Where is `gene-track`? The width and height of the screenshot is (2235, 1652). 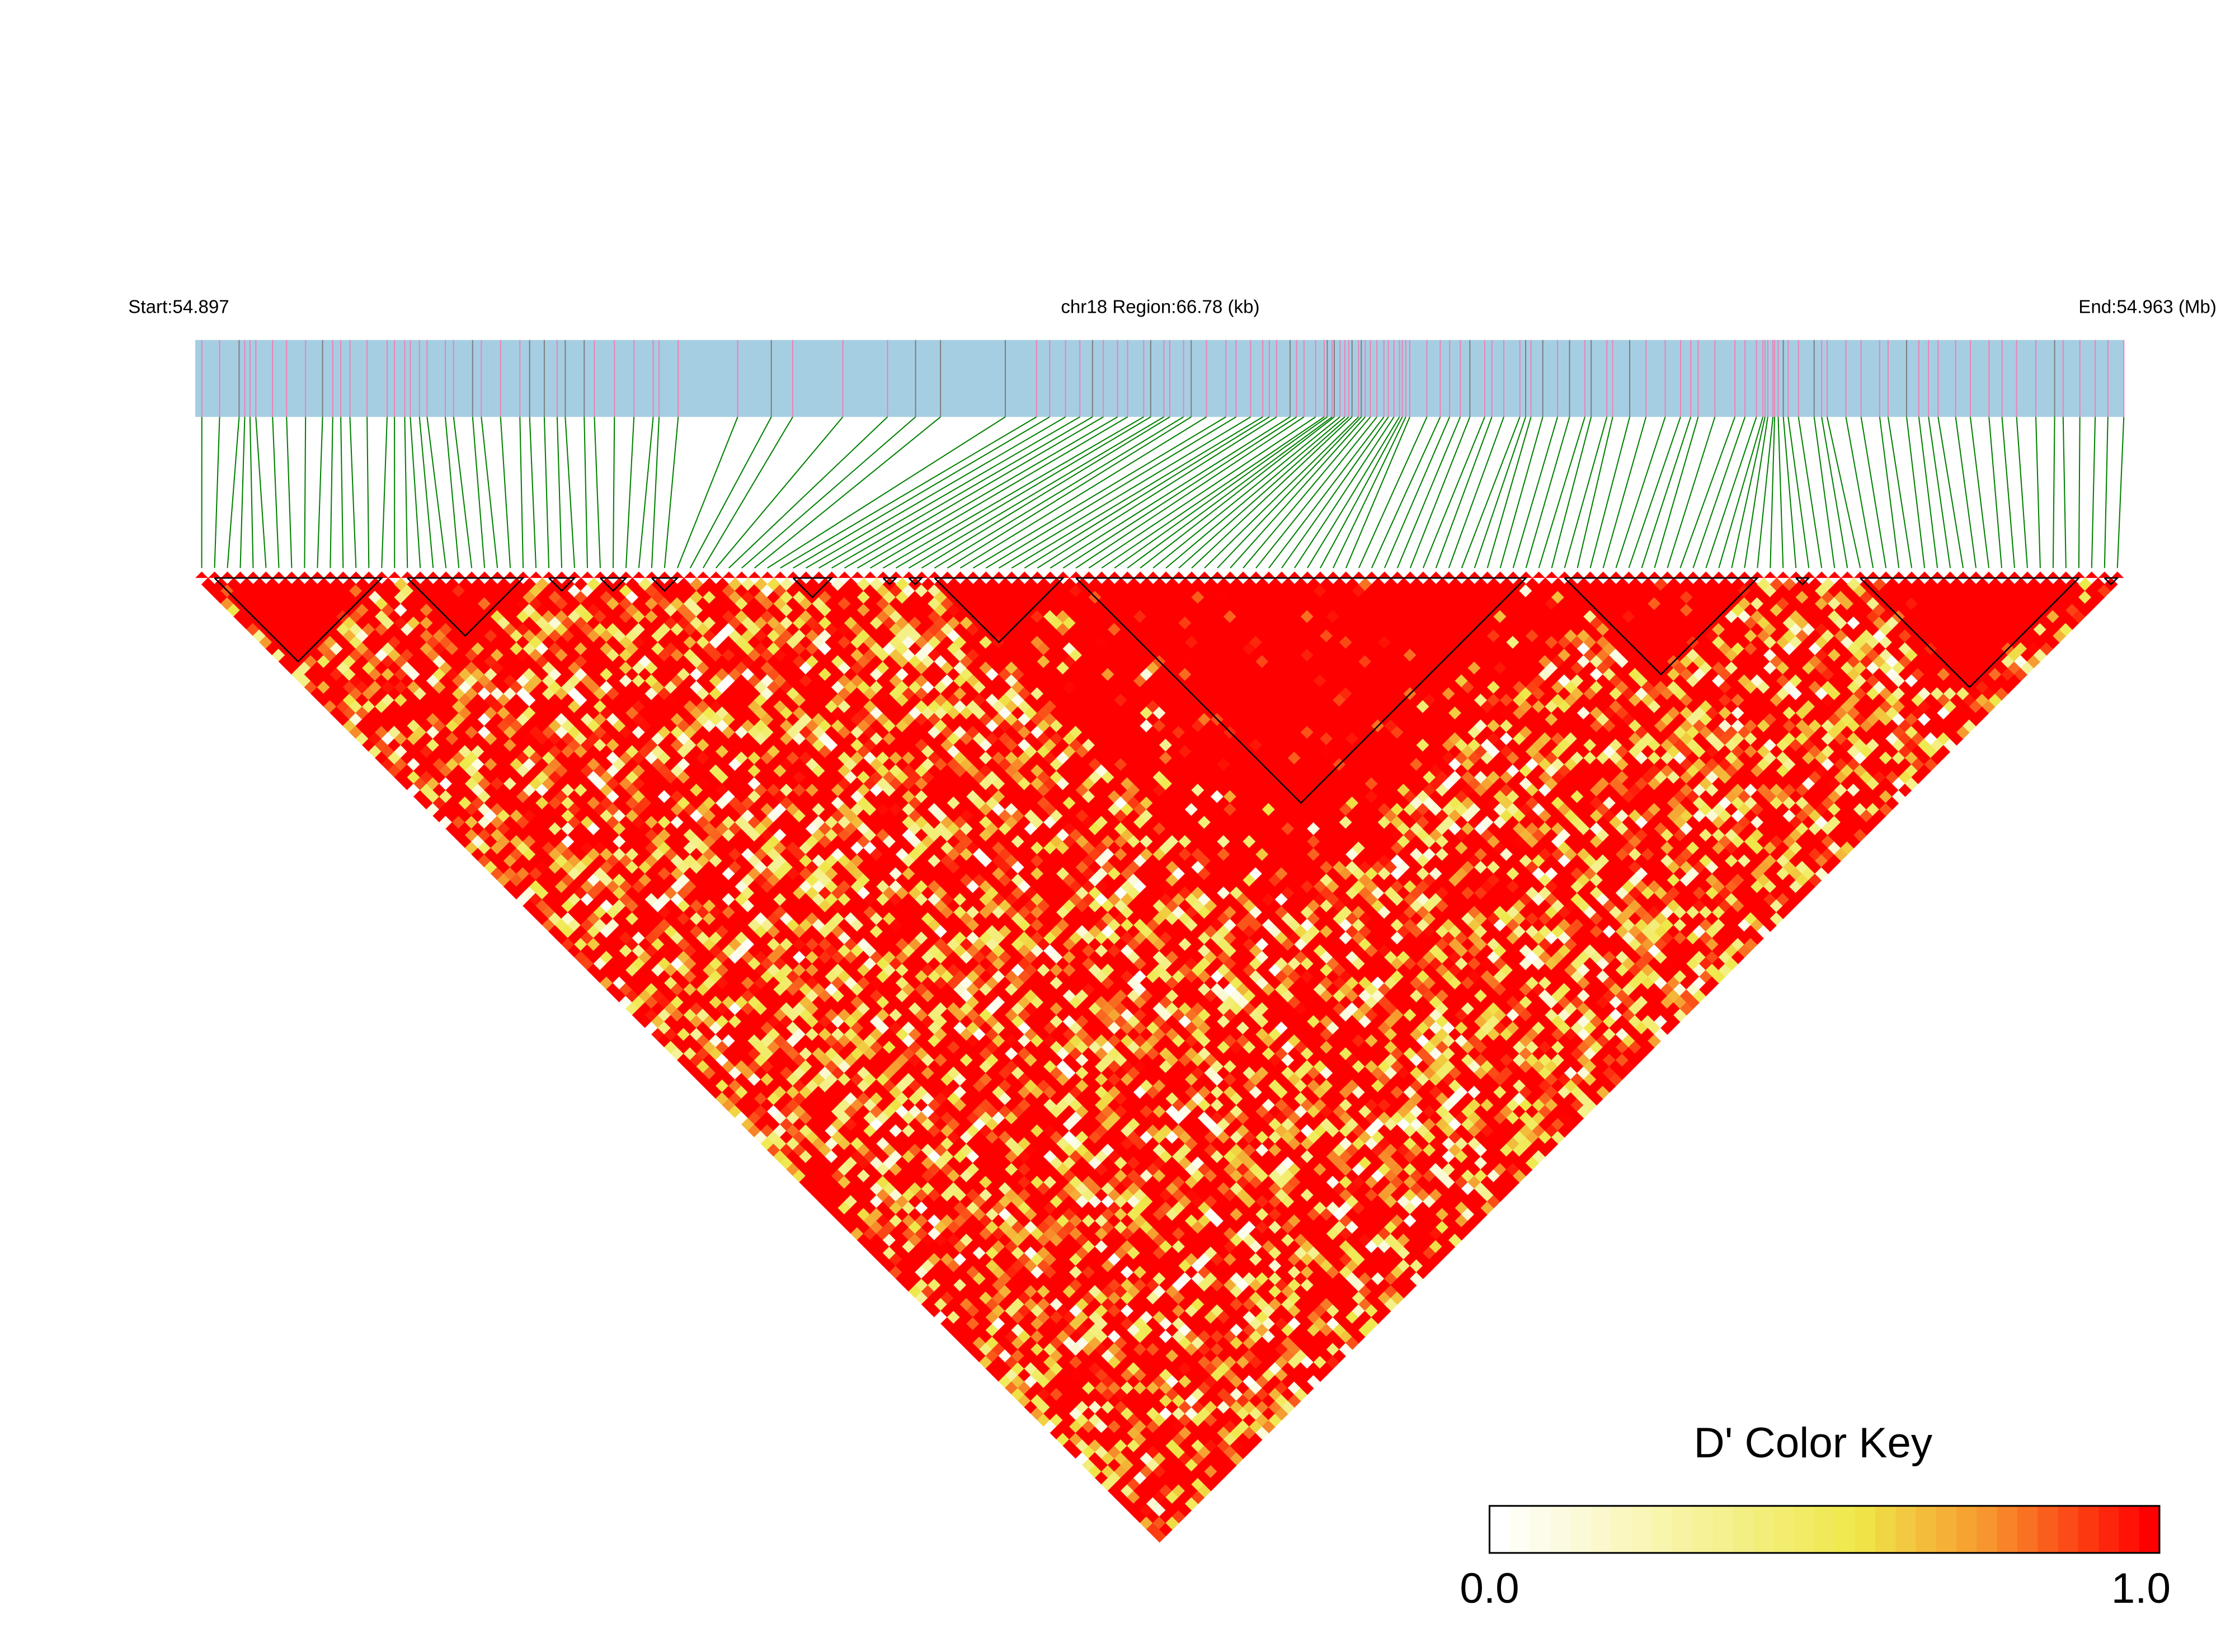 gene-track is located at coordinates (1159, 379).